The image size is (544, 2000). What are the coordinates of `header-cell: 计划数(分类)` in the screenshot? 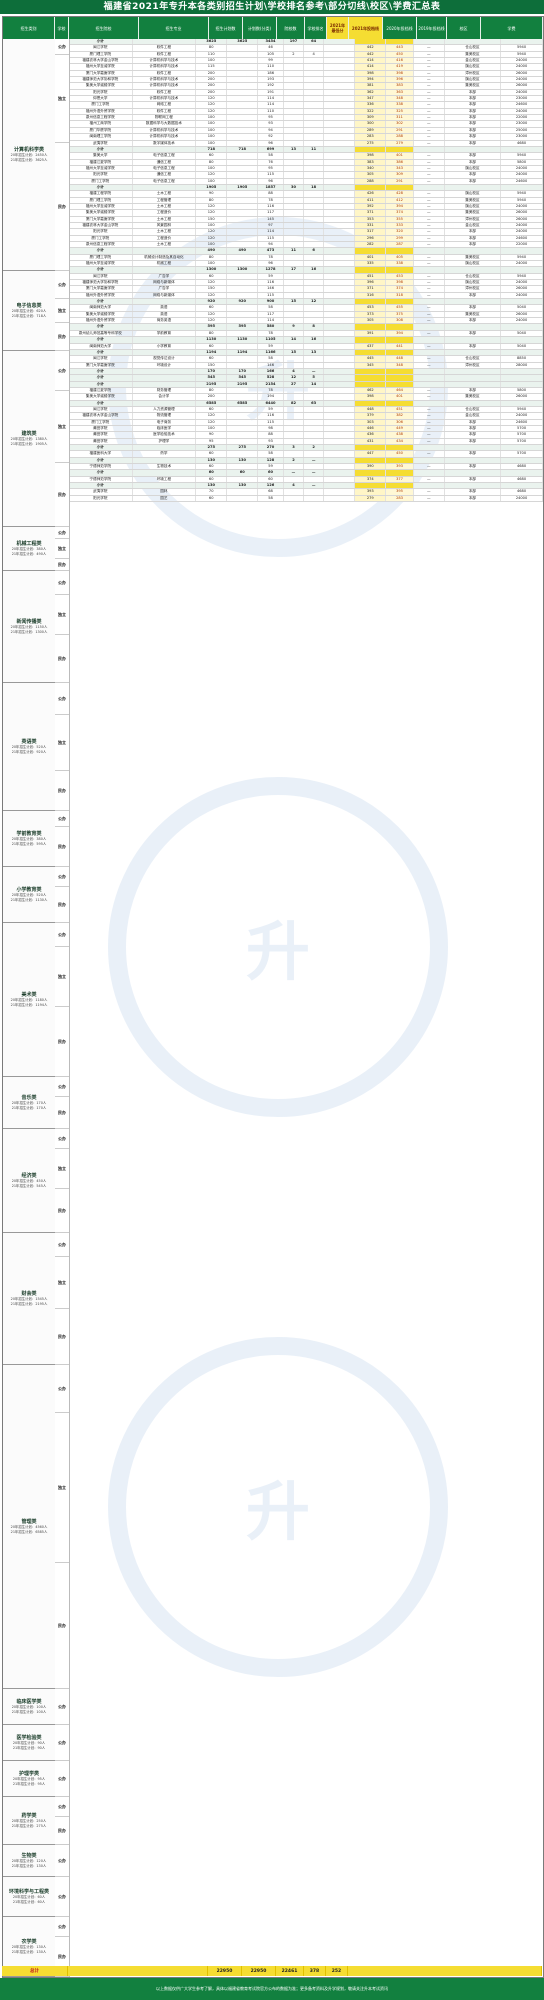 It's located at (260, 28).